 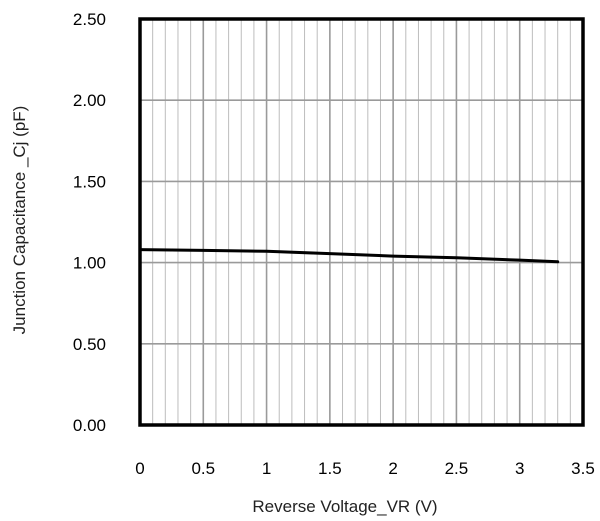 What do you see at coordinates (392, 468) in the screenshot?
I see `x-tick-label: 2` at bounding box center [392, 468].